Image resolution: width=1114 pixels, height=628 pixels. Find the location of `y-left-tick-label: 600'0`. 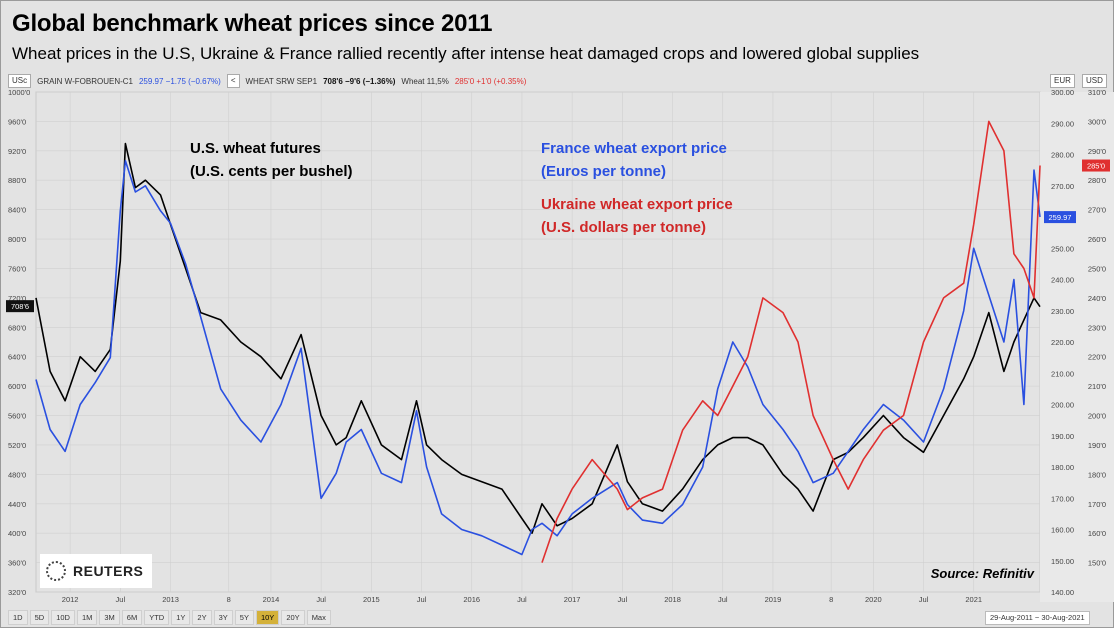

y-left-tick-label: 600'0 is located at coordinates (17, 386).